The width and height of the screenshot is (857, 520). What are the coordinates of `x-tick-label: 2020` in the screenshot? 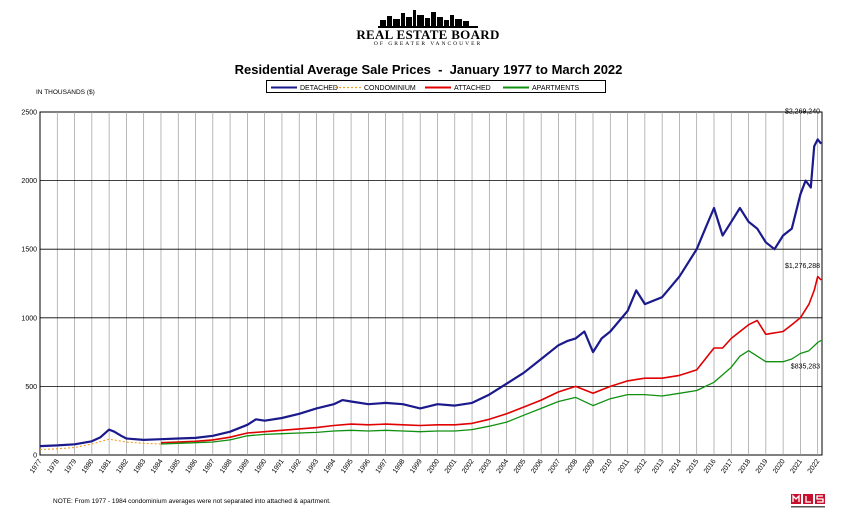 It's located at (779, 466).